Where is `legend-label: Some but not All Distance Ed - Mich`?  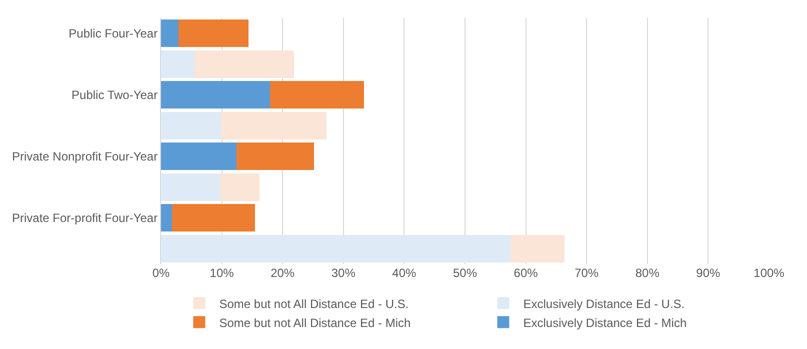
legend-label: Some but not All Distance Ed - Mich is located at coordinates (315, 323).